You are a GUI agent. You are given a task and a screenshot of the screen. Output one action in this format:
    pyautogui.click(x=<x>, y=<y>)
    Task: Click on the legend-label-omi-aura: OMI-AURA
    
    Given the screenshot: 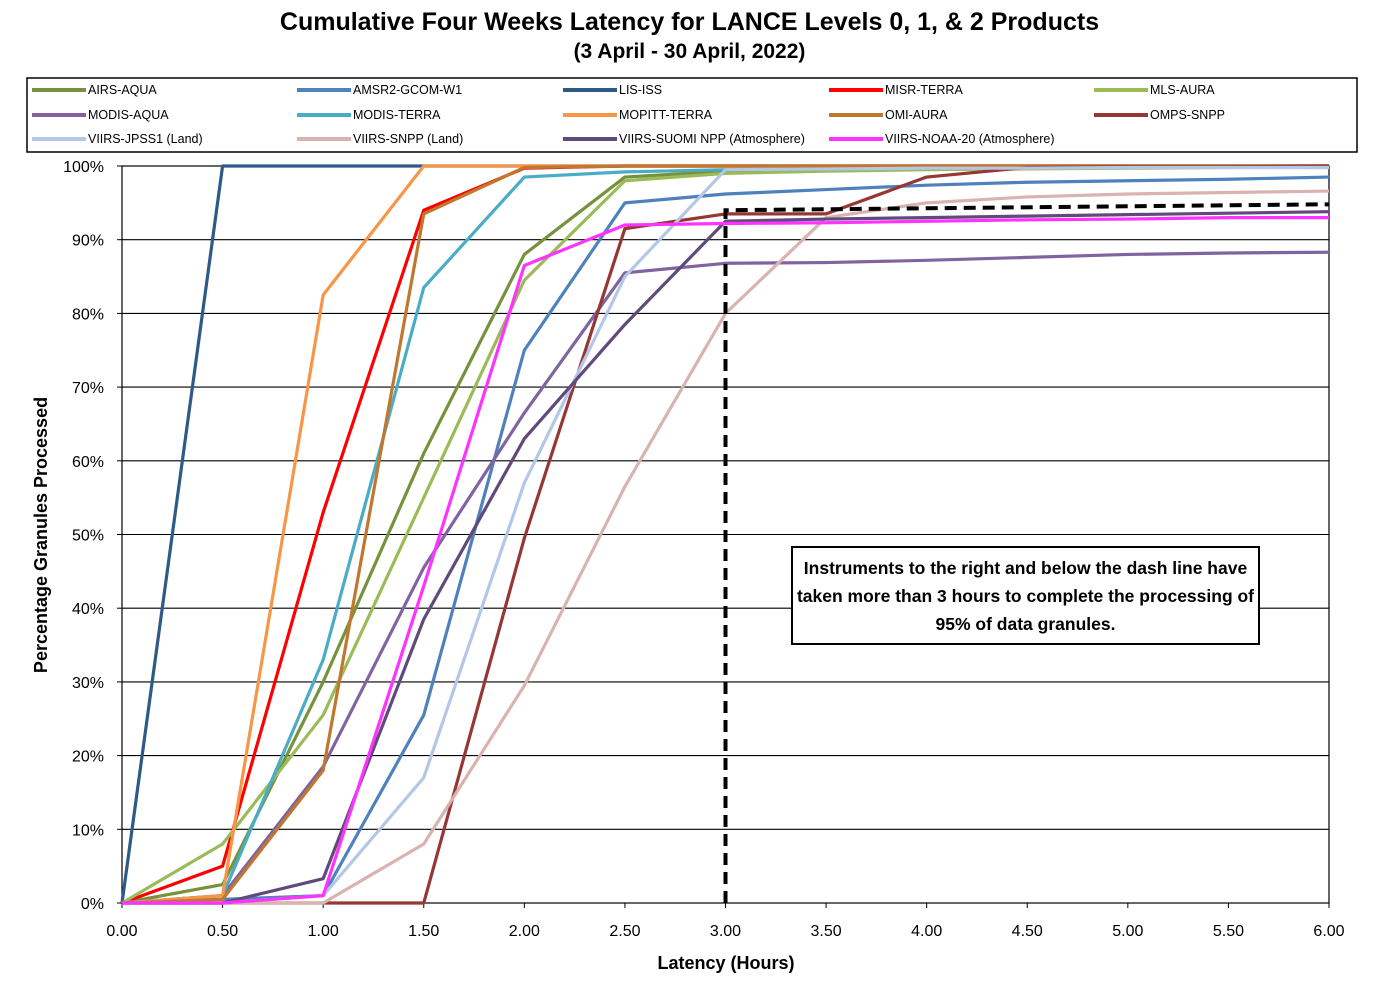 What is the action you would take?
    pyautogui.click(x=916, y=115)
    